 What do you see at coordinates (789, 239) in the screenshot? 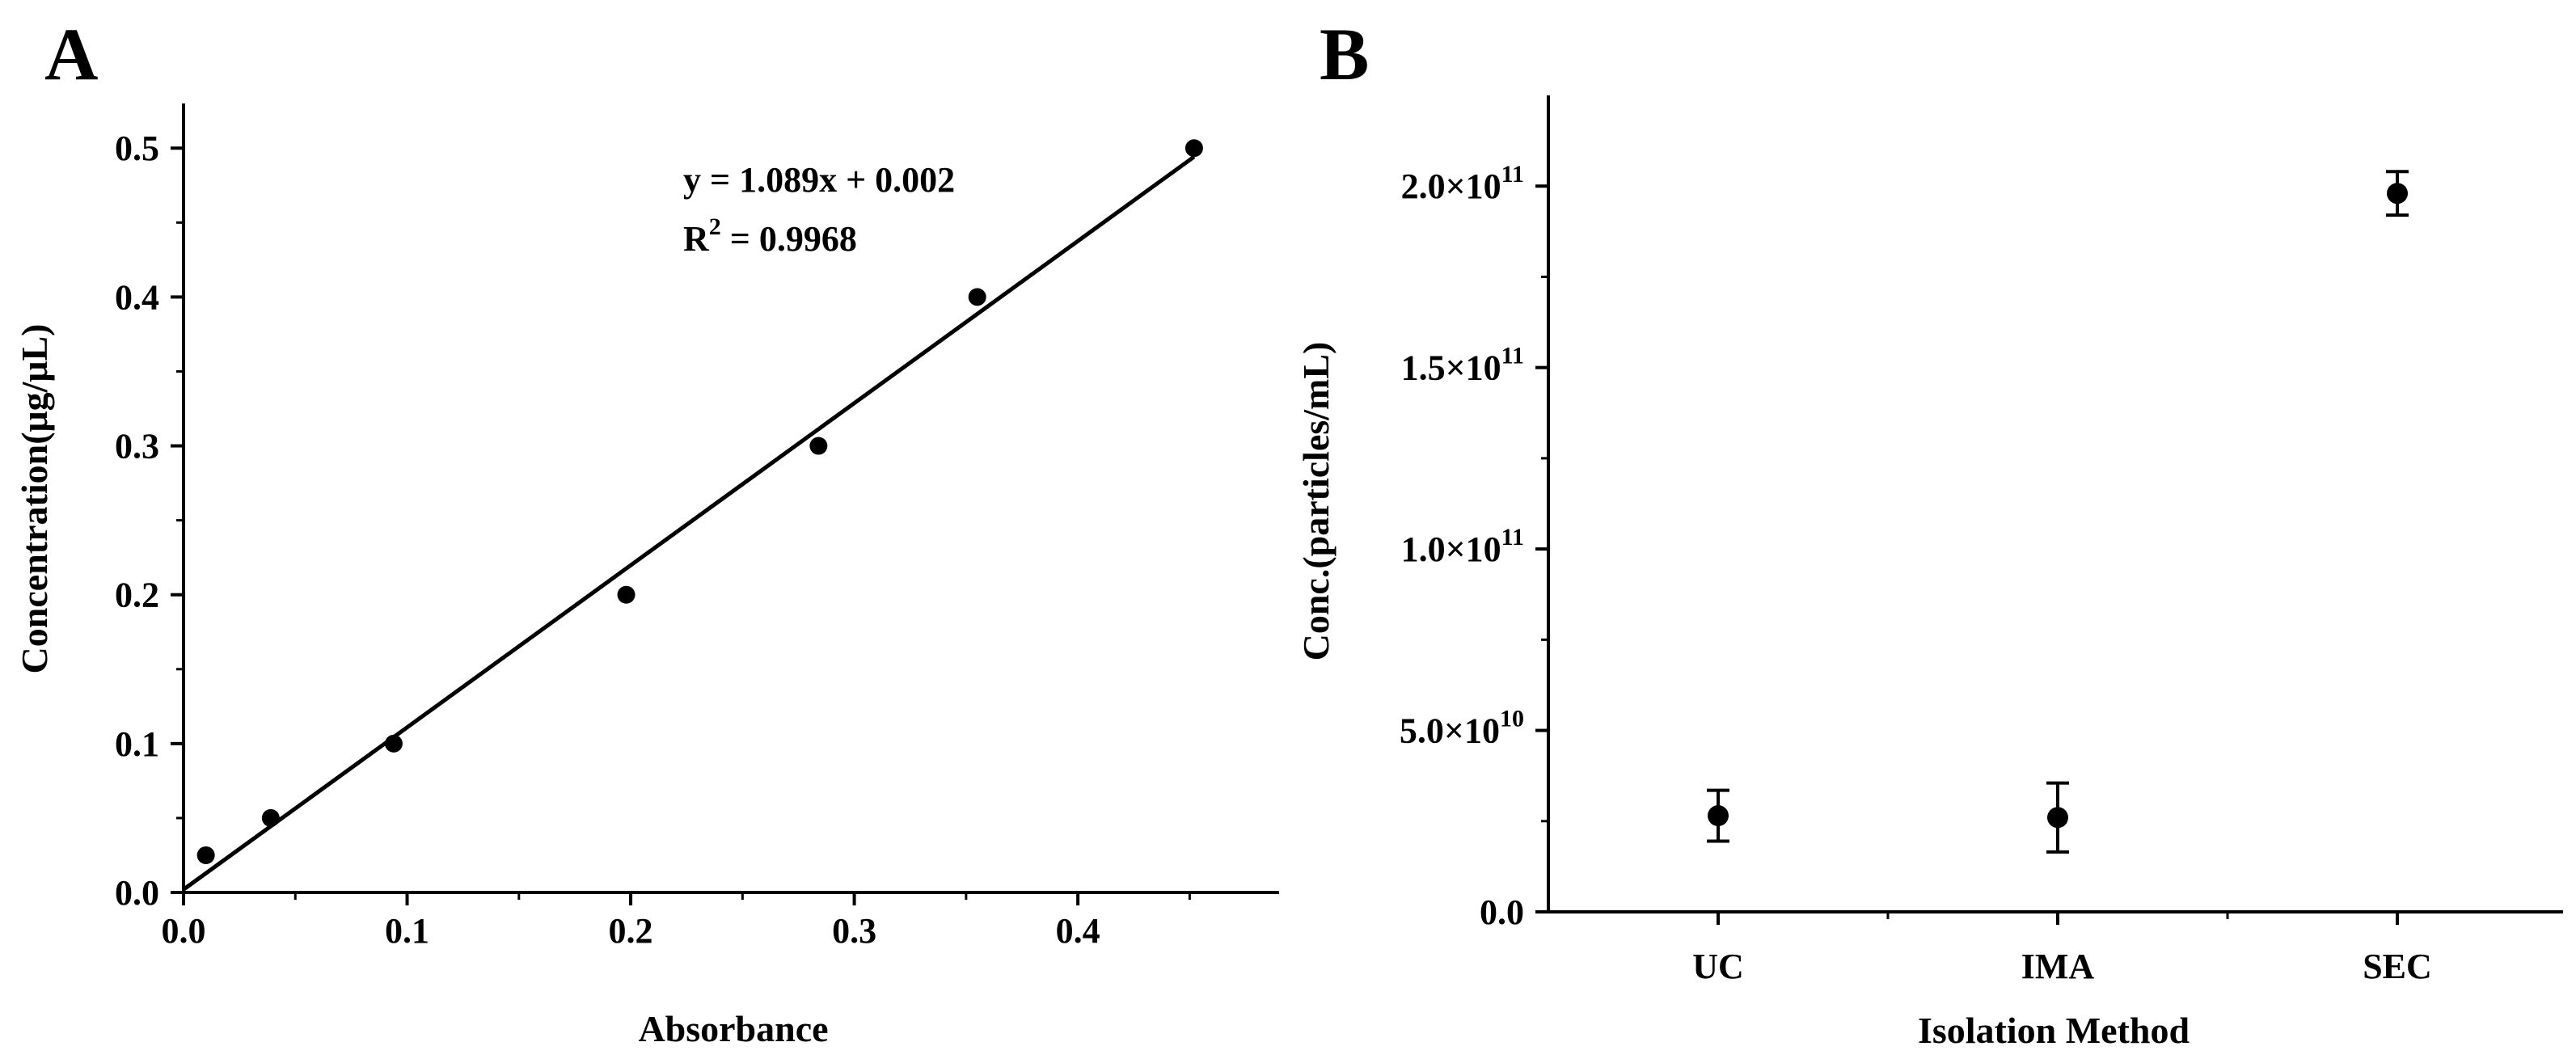
I see `panel-a-r2-rest: = 0.9968` at bounding box center [789, 239].